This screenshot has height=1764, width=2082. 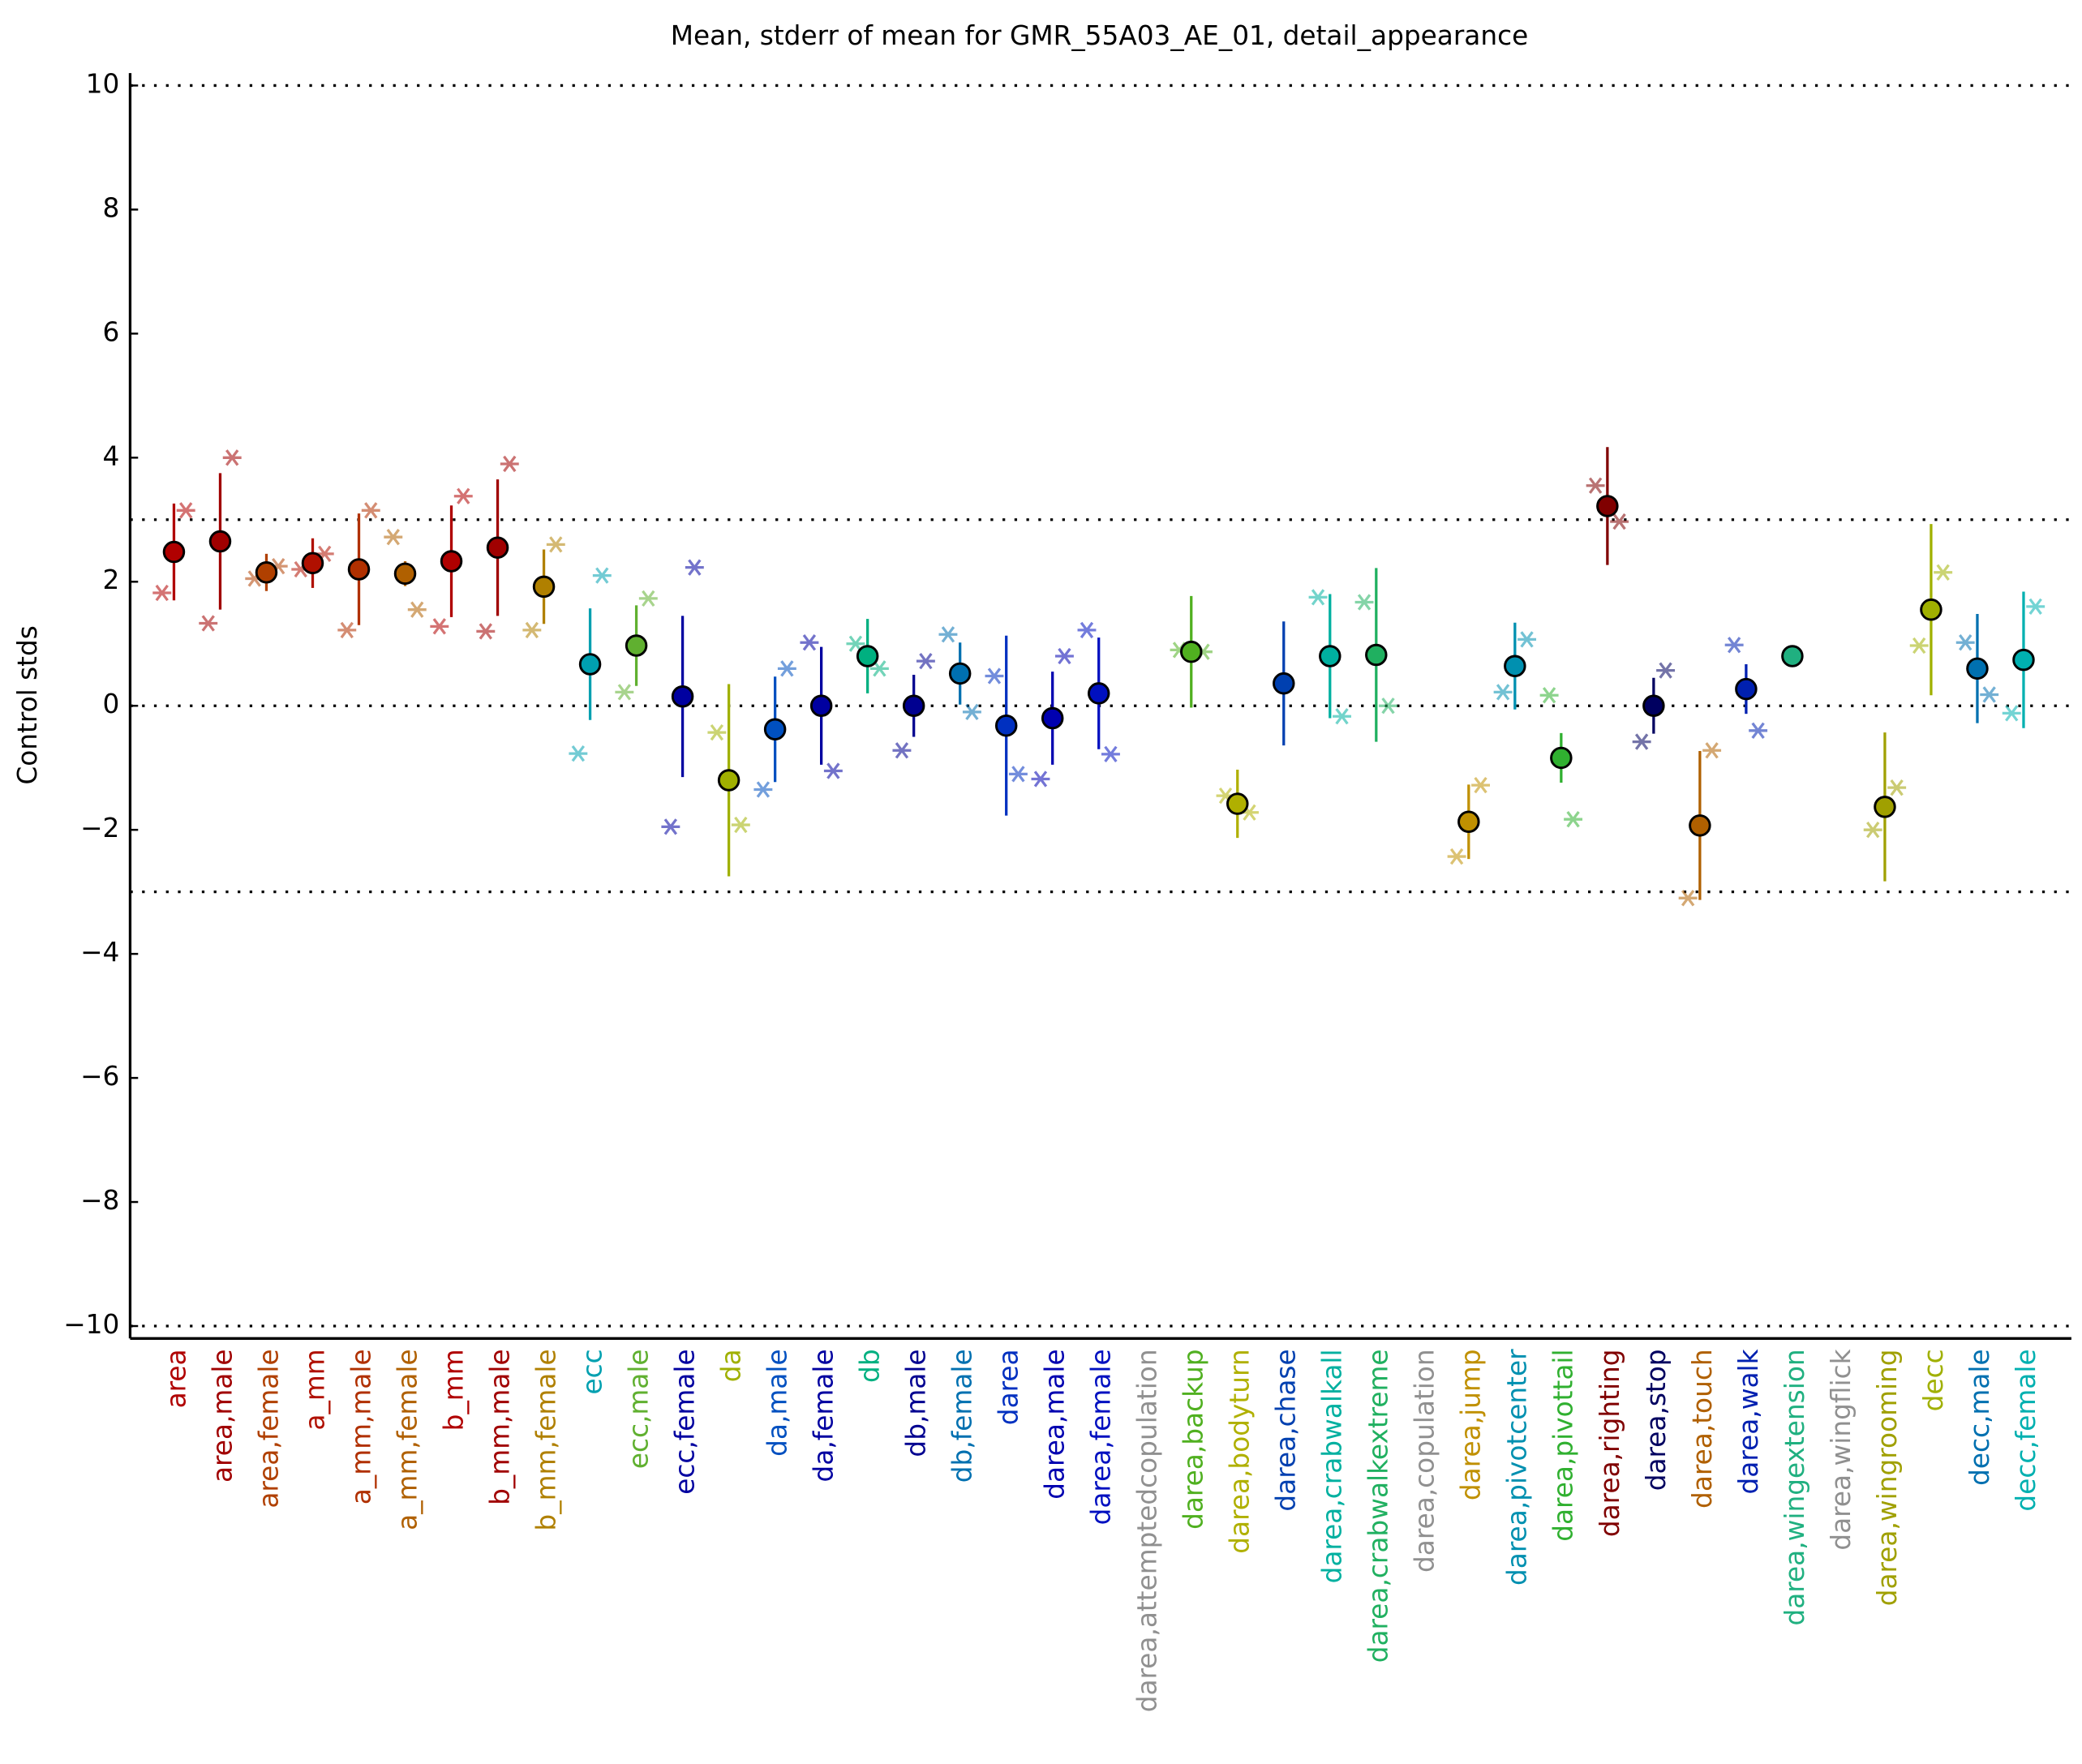 I want to click on x-tick-label: darea,backup, so click(x=1193, y=1439).